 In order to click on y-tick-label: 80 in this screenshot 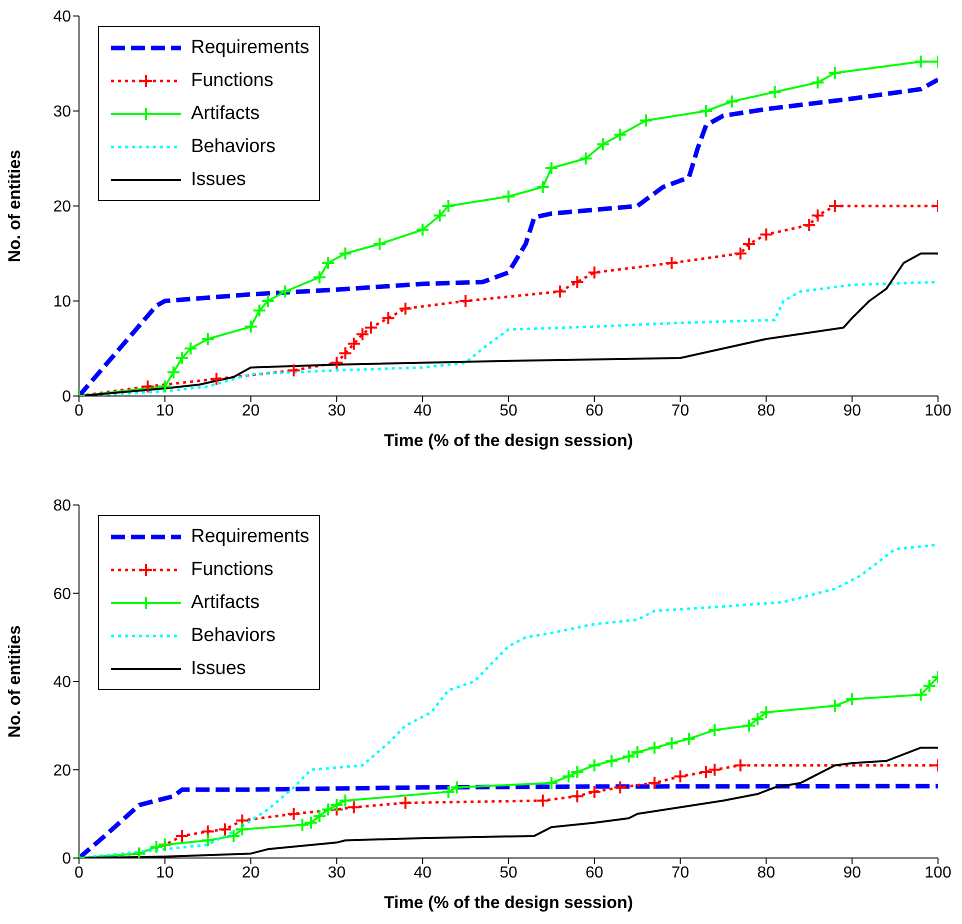, I will do `click(62, 506)`.